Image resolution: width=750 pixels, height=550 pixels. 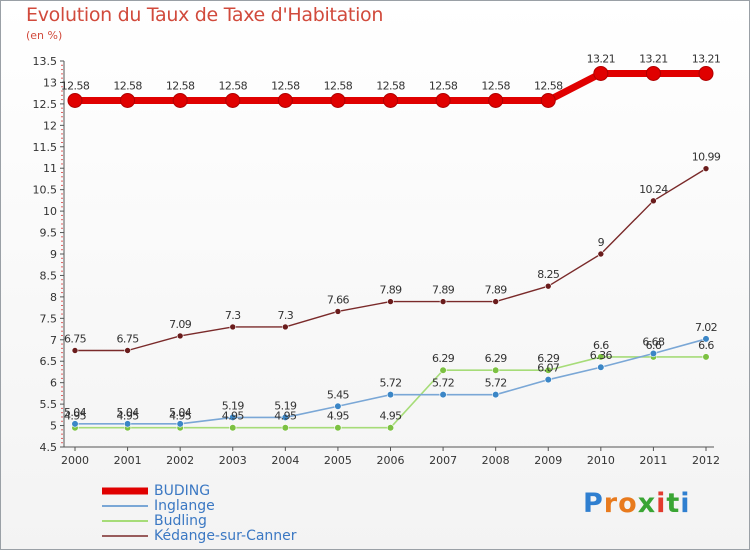 I want to click on data-label: 6.07, so click(x=548, y=368).